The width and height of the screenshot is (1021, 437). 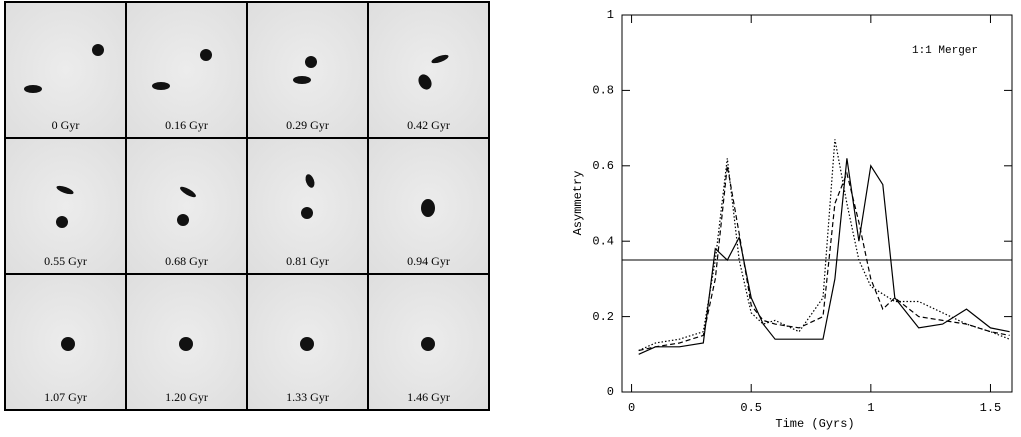 I want to click on snapshot-label: 1.33 Gyr, so click(x=307, y=397).